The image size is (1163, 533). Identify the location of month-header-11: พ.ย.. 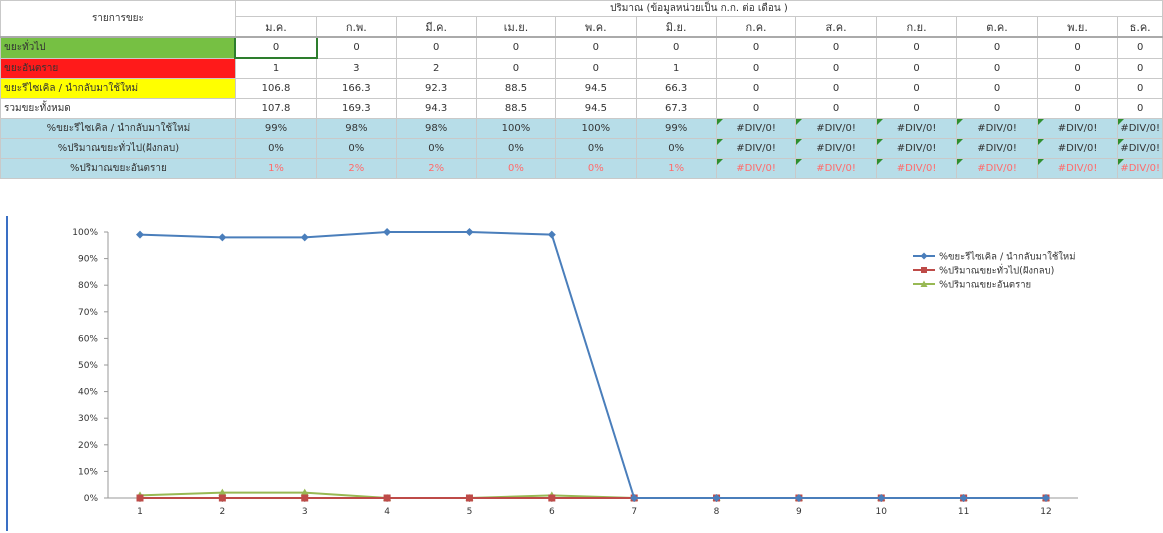
(1077, 27).